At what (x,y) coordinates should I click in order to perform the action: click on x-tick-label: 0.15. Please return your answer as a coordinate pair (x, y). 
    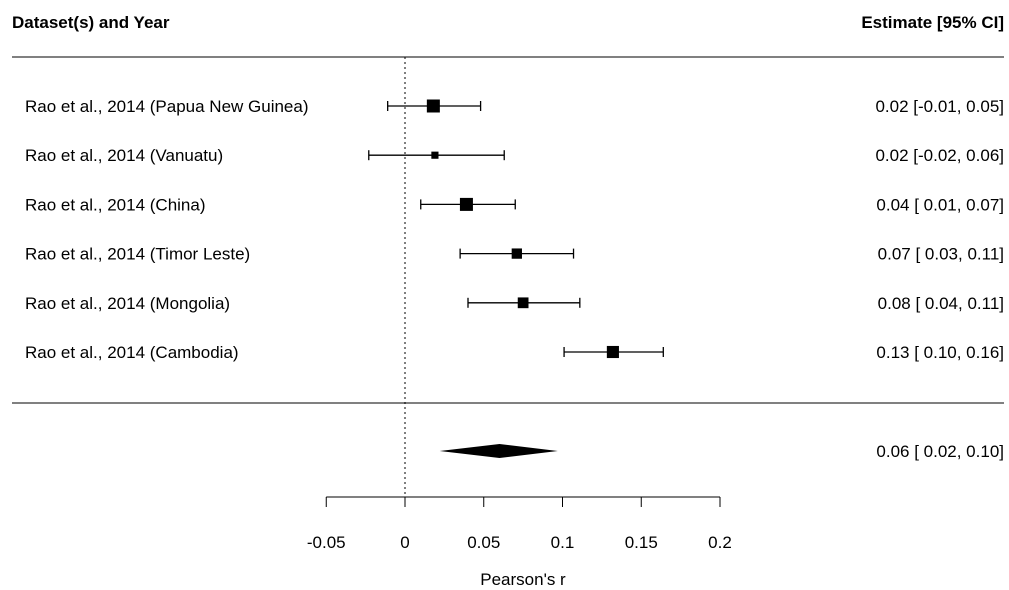
    Looking at the image, I should click on (641, 542).